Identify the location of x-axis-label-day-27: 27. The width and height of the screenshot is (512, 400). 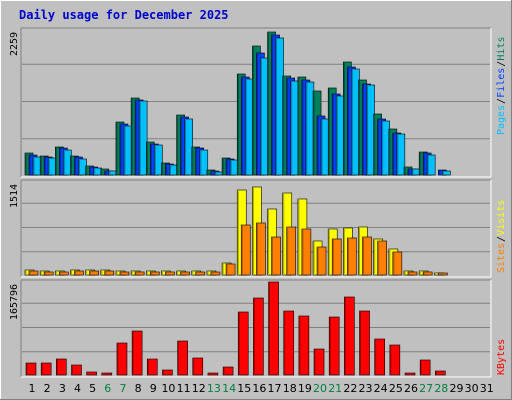
(426, 388).